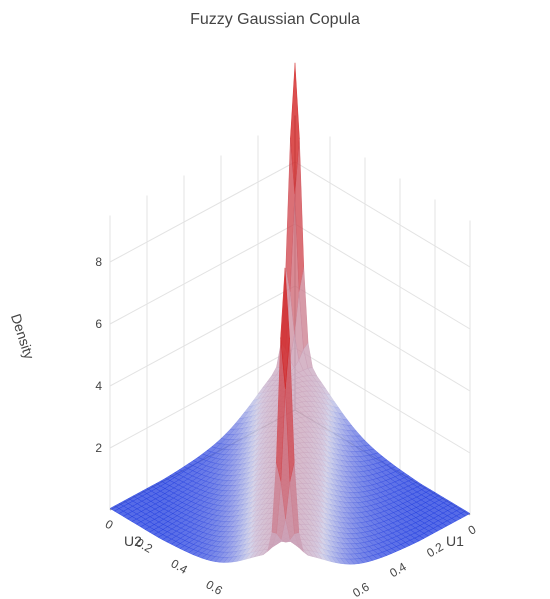 Image resolution: width=550 pixels, height=599 pixels. What do you see at coordinates (275, 19) in the screenshot?
I see `chart-title: Fuzzy Gaussian Copula` at bounding box center [275, 19].